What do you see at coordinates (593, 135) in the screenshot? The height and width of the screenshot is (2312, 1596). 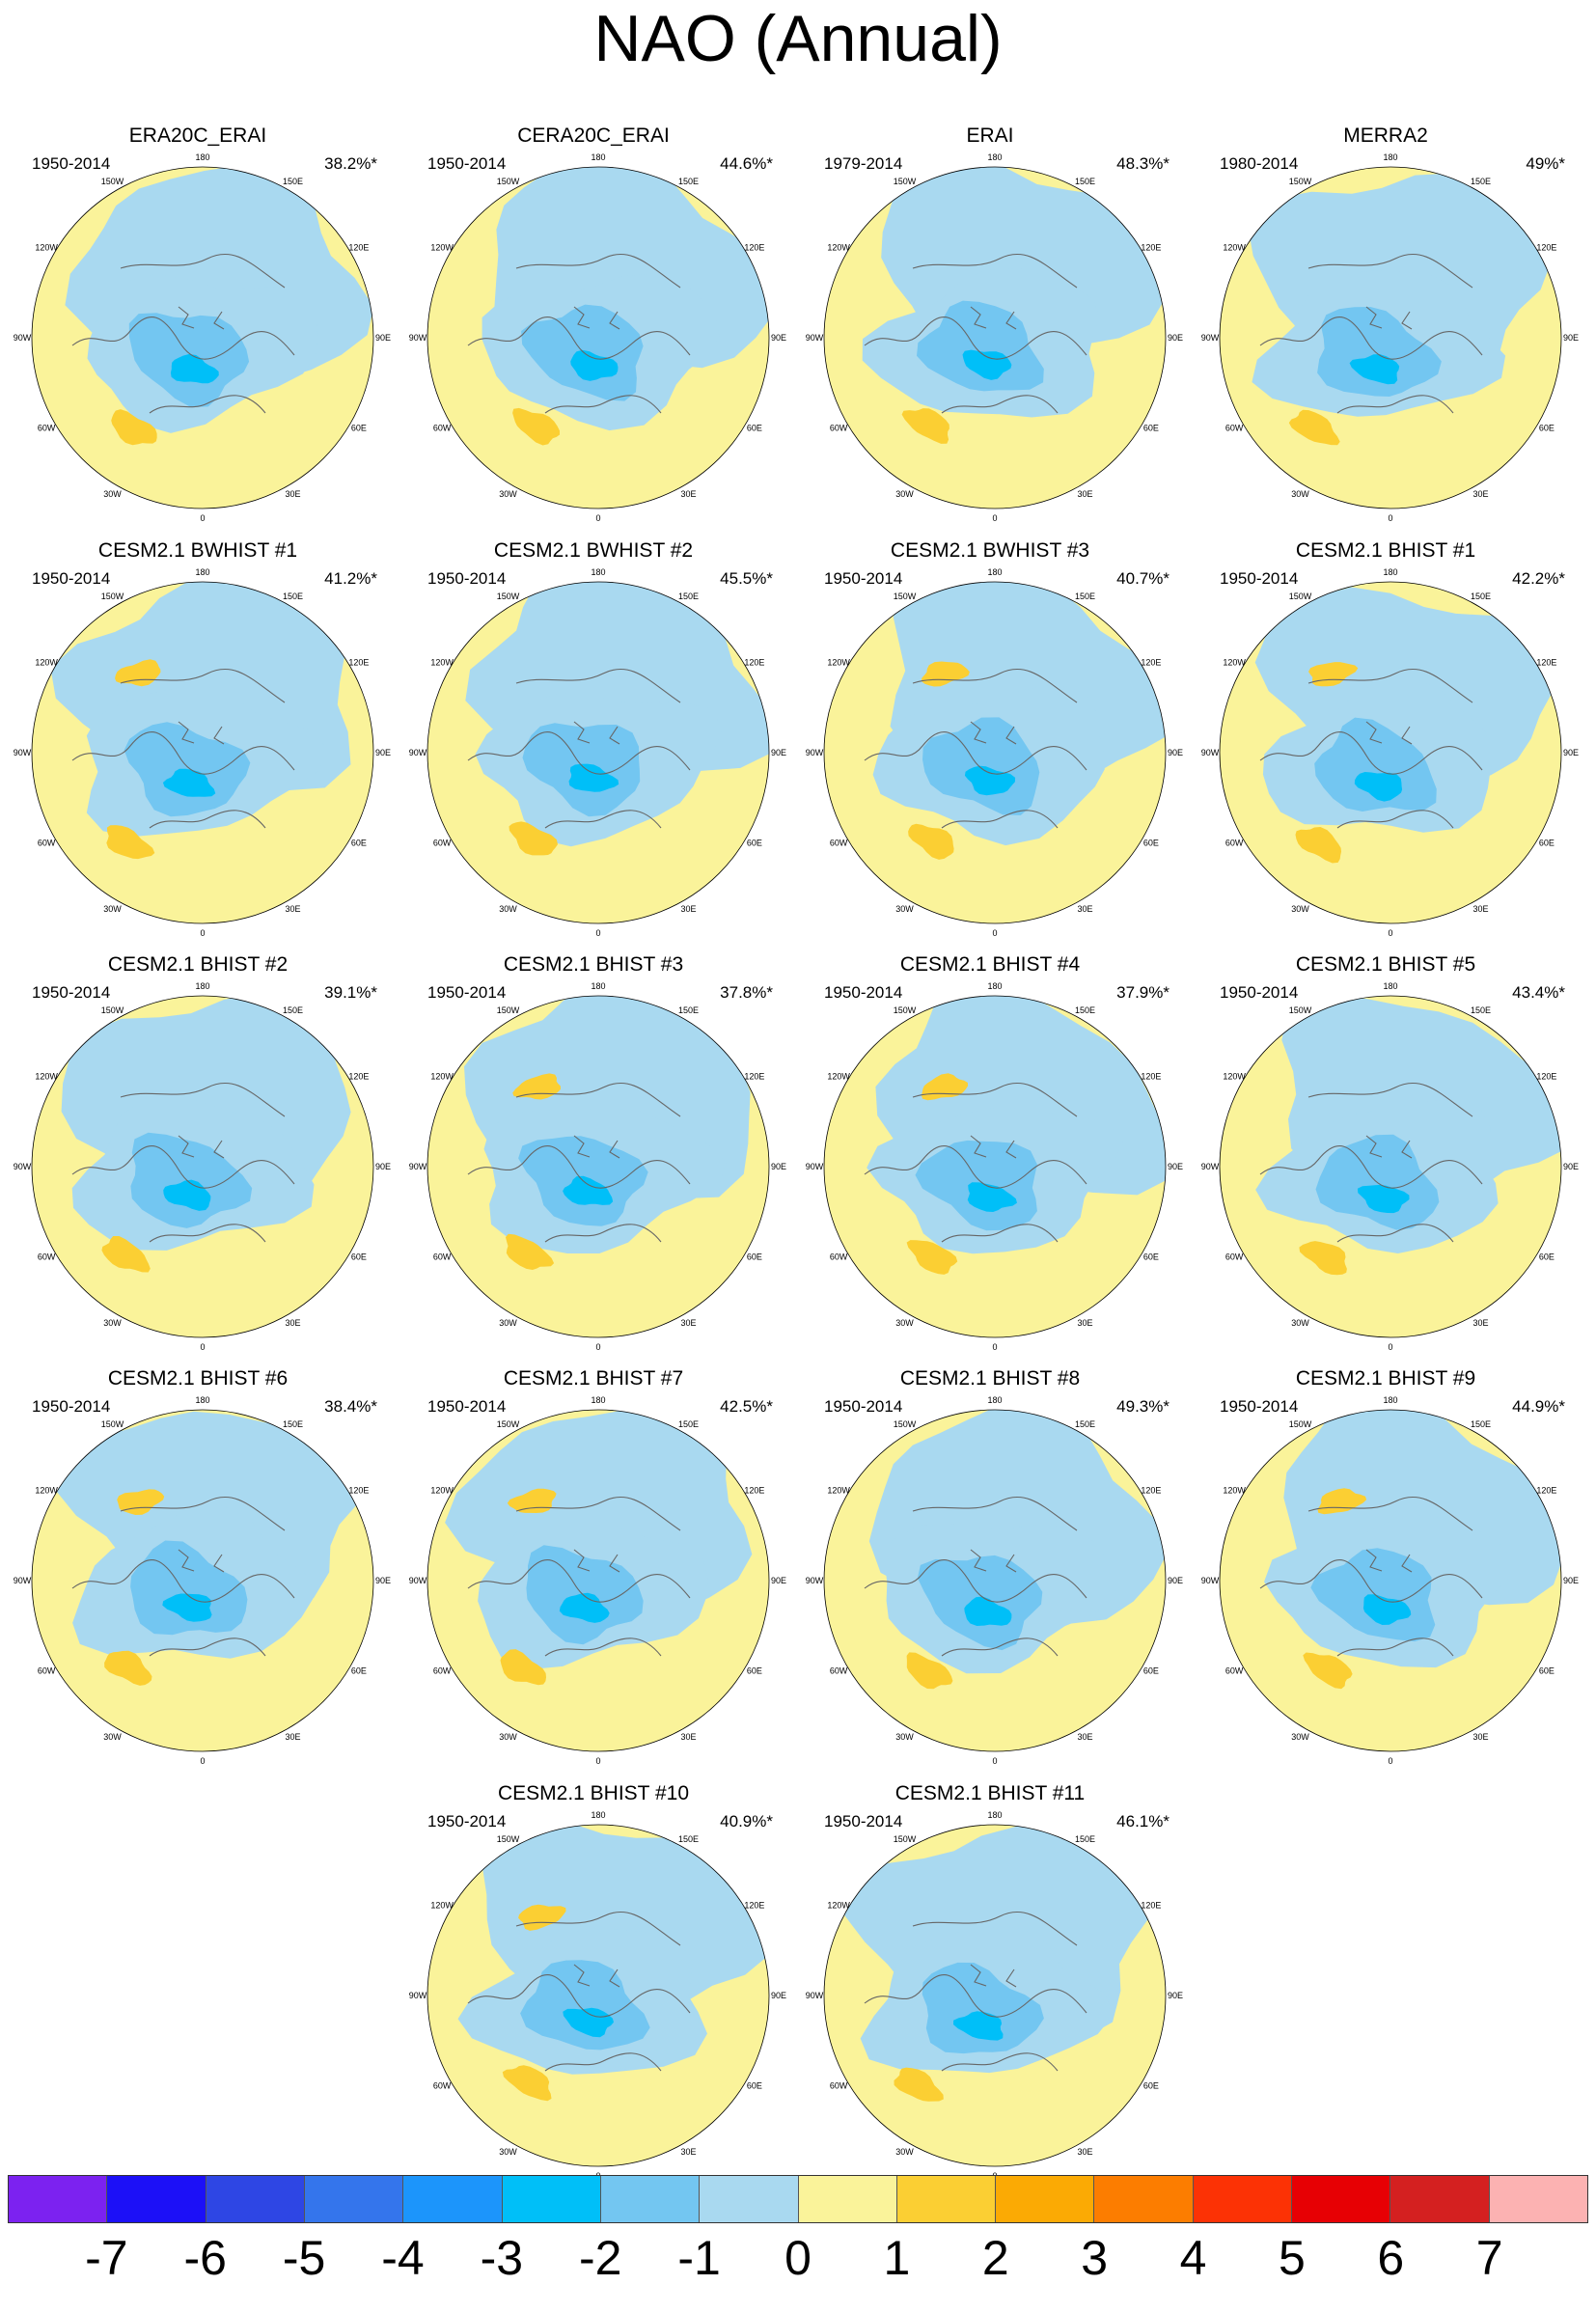 I see `panel-title: CERA20C_ERAI` at bounding box center [593, 135].